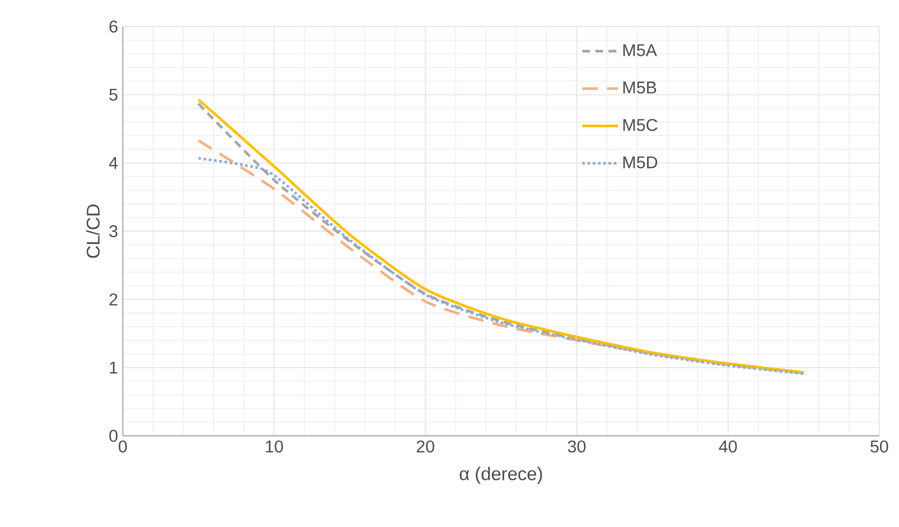  Describe the element at coordinates (113, 94) in the screenshot. I see `y-tick-label: 5` at that location.